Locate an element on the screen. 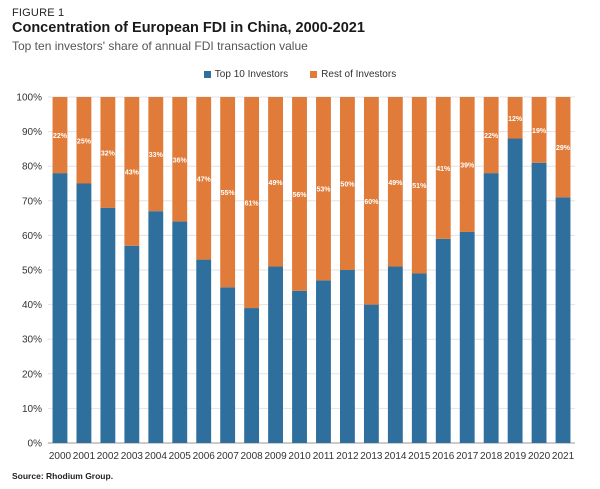  y-tick-label: 100% is located at coordinates (29, 98).